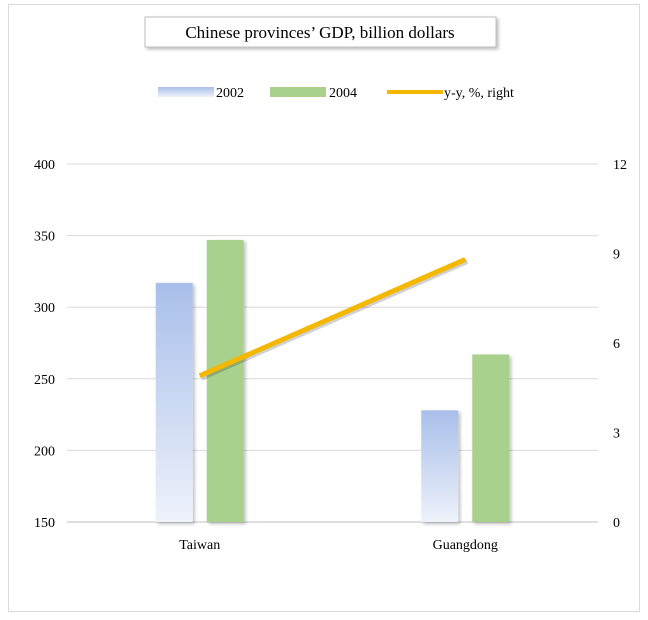 This screenshot has height=620, width=648. What do you see at coordinates (44, 523) in the screenshot?
I see `y-left-tick-label: 150` at bounding box center [44, 523].